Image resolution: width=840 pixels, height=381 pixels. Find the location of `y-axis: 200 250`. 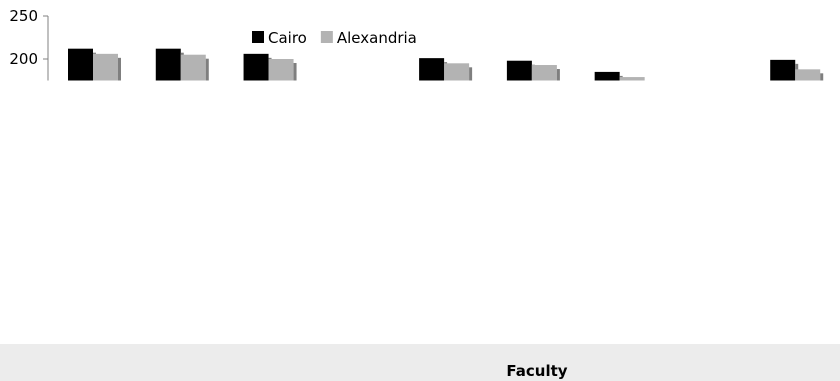

y-axis: 200 250 is located at coordinates (29, 44).